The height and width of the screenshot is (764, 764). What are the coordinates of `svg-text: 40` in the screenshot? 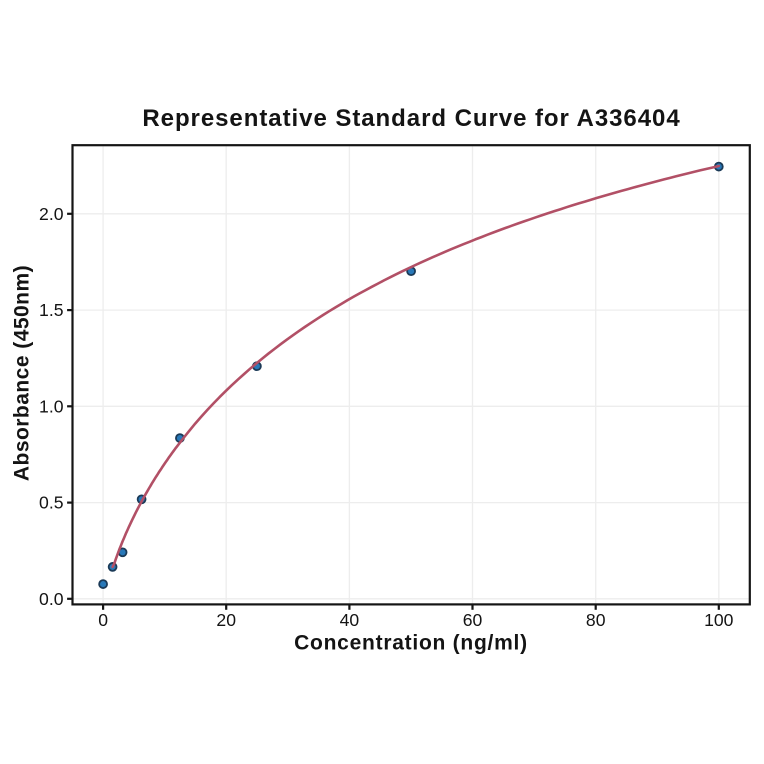 It's located at (350, 620).